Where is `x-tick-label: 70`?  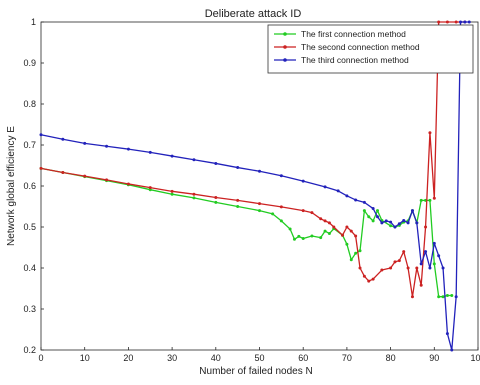 x-tick-label: 70 is located at coordinates (347, 358).